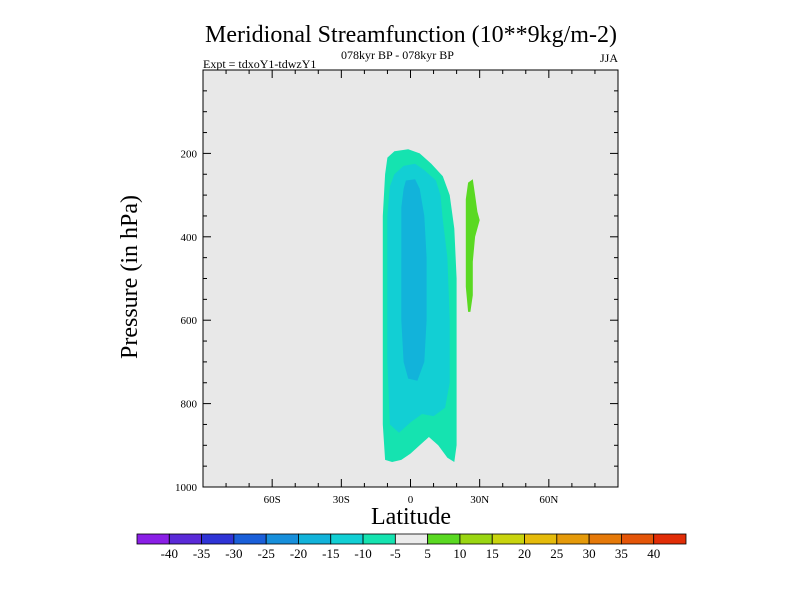 The width and height of the screenshot is (800, 600). What do you see at coordinates (411, 500) in the screenshot?
I see `x-tick-label: 0` at bounding box center [411, 500].